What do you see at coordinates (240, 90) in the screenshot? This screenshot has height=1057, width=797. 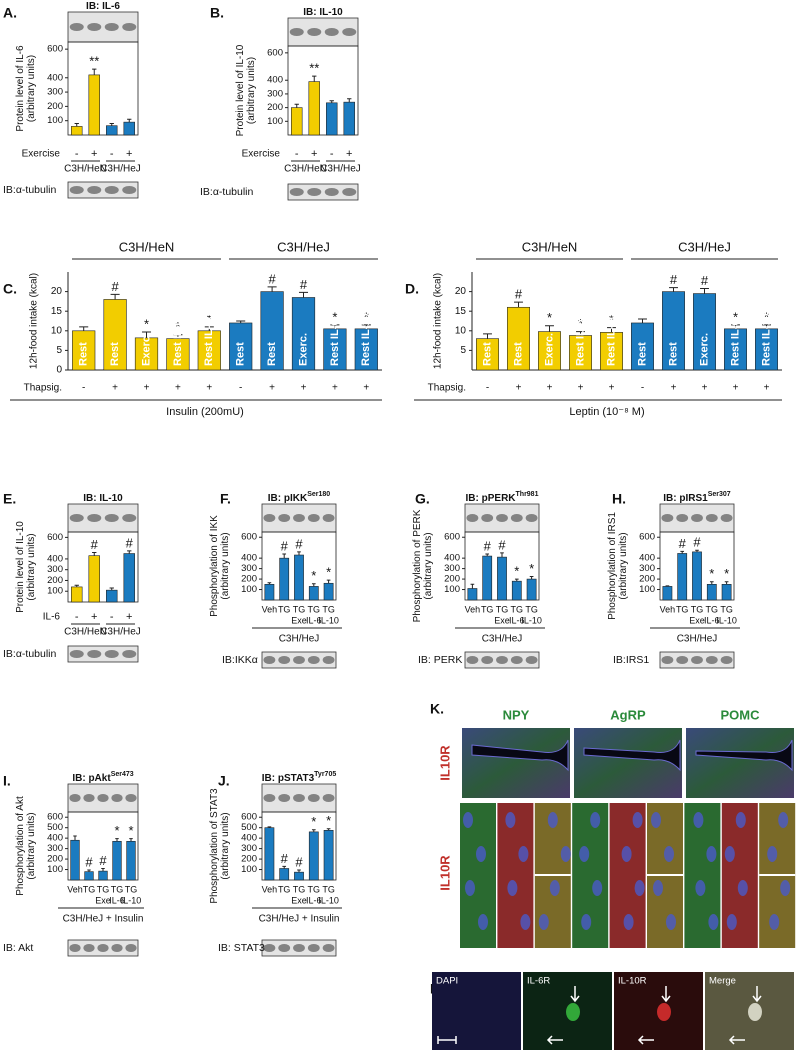 I see `y-axis-label: Protein level of IL-10` at bounding box center [240, 90].